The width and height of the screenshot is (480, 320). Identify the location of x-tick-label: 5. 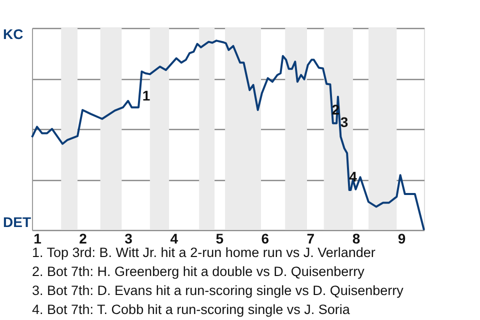
(220, 238).